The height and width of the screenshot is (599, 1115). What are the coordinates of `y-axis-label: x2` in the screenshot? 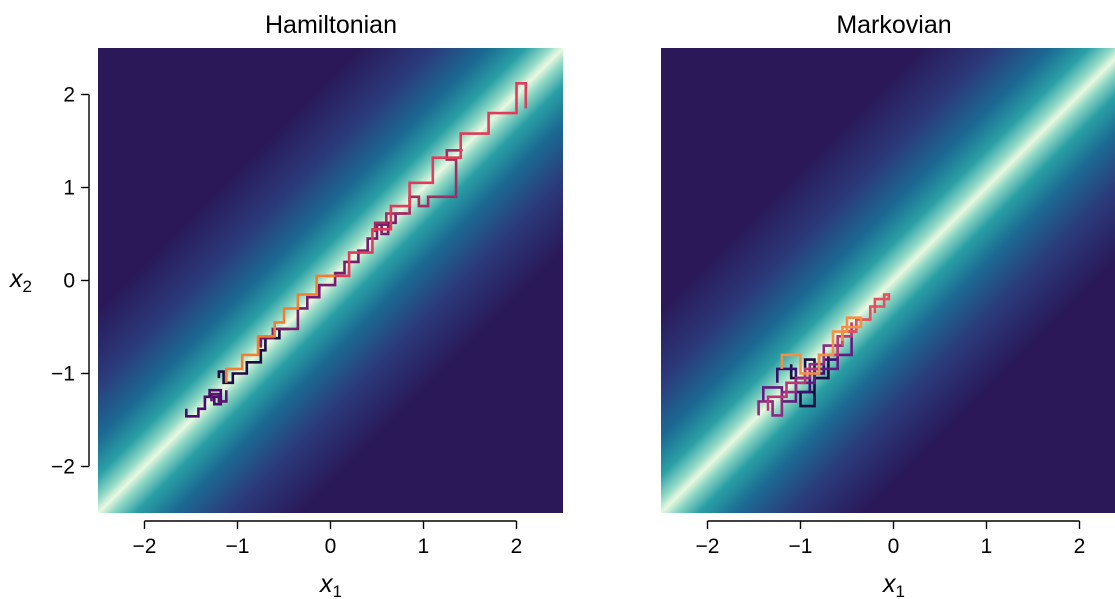 It's located at (20, 280).